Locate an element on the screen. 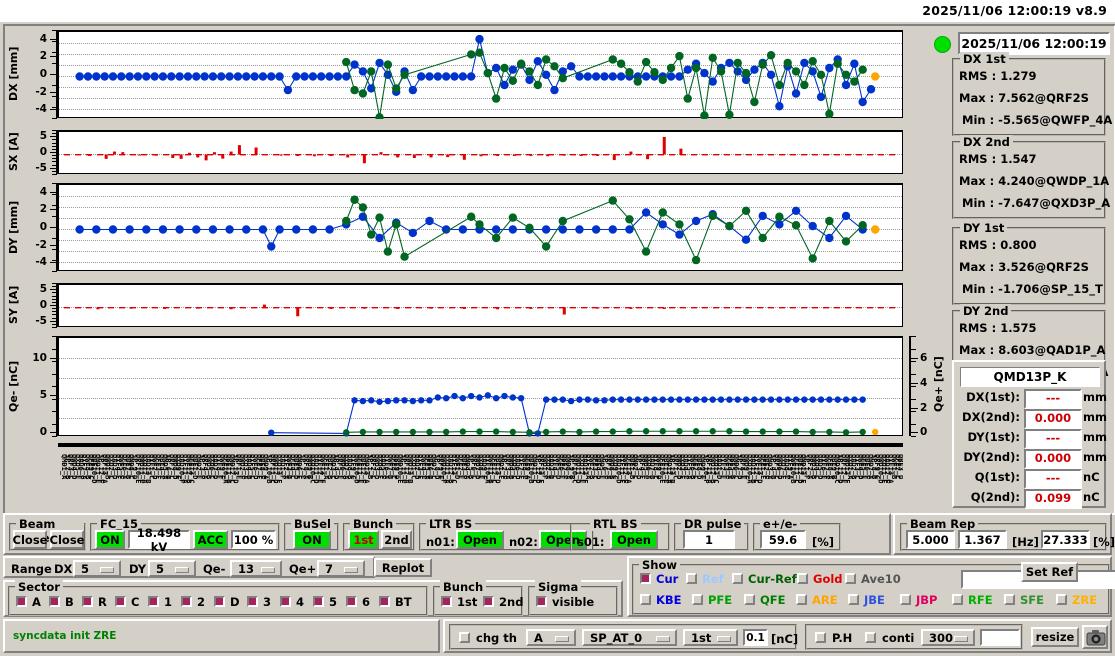 The height and width of the screenshot is (656, 1115). sector-checkbox-a is located at coordinates (21, 601).